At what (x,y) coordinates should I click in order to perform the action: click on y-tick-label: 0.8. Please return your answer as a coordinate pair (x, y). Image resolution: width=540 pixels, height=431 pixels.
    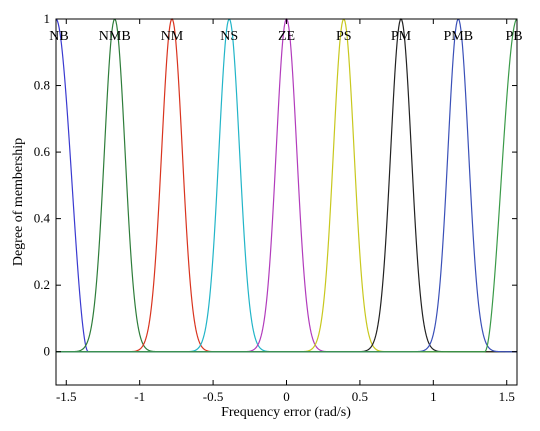
    Looking at the image, I should click on (42, 85).